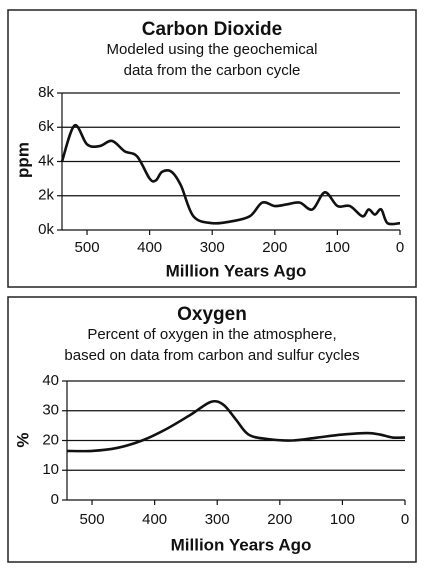 The width and height of the screenshot is (425, 570). What do you see at coordinates (46, 229) in the screenshot?
I see `y-tick-label: 0k` at bounding box center [46, 229].